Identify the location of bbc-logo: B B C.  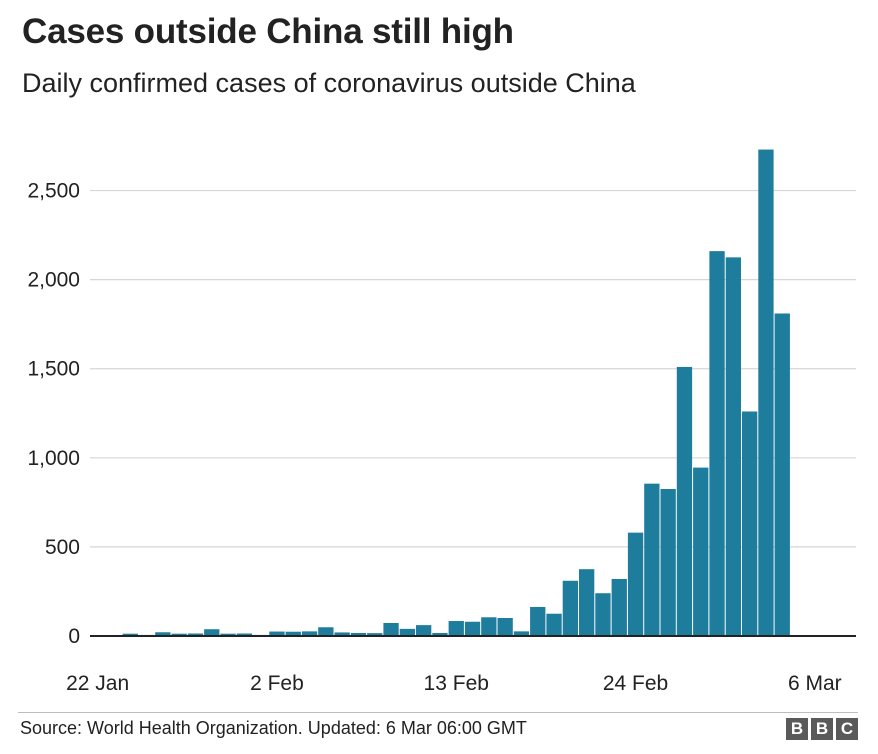
(822, 729).